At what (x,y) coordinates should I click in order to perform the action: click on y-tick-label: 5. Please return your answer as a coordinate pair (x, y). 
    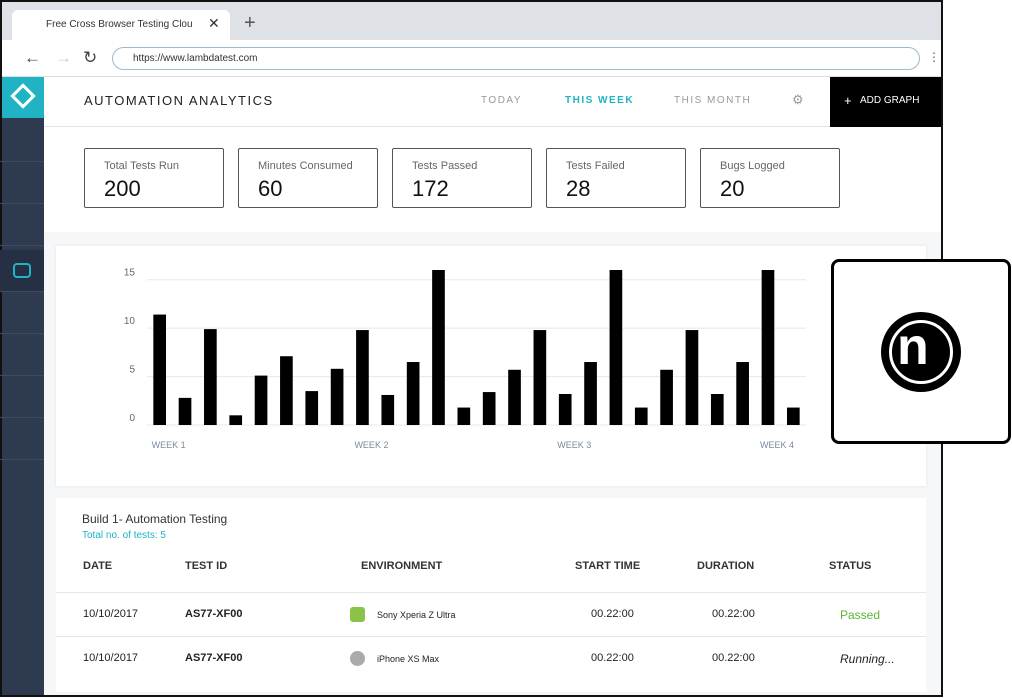
    Looking at the image, I should click on (132, 370).